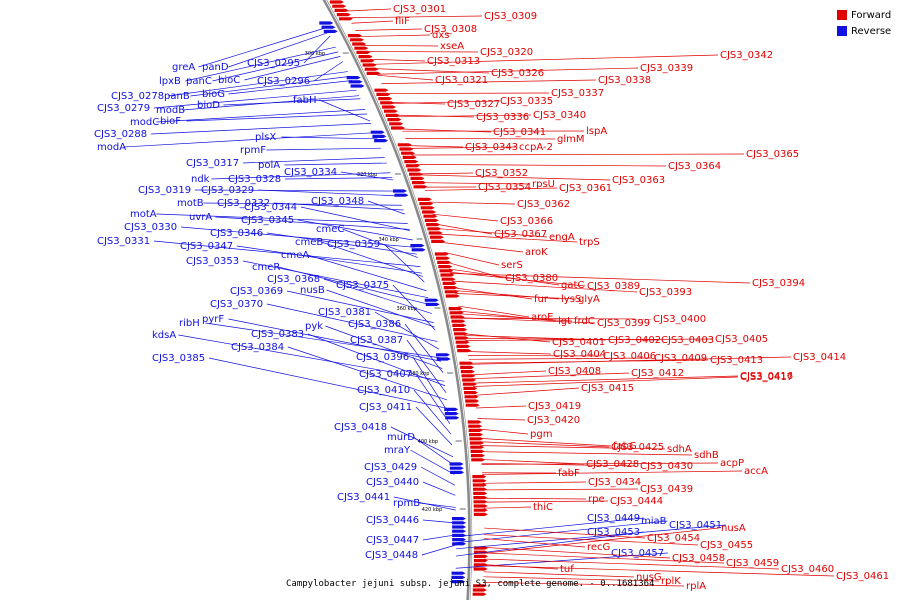  I want to click on reverse-gene-label: CJS3_0411, so click(385, 407).